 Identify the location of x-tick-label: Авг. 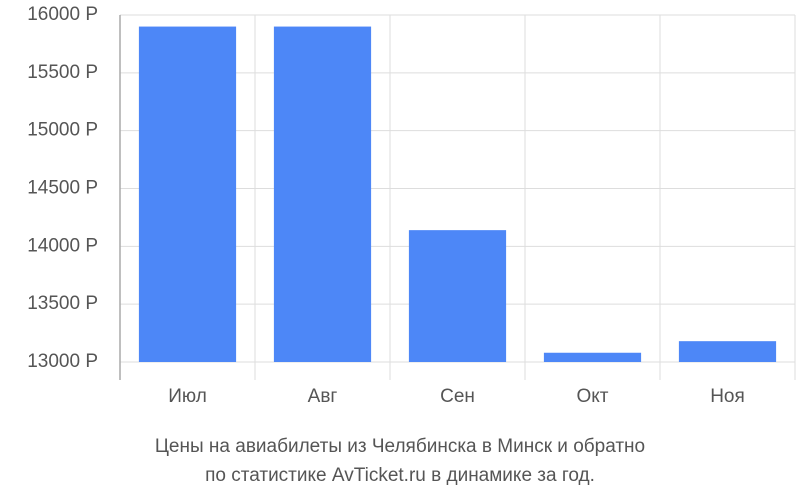
(323, 396).